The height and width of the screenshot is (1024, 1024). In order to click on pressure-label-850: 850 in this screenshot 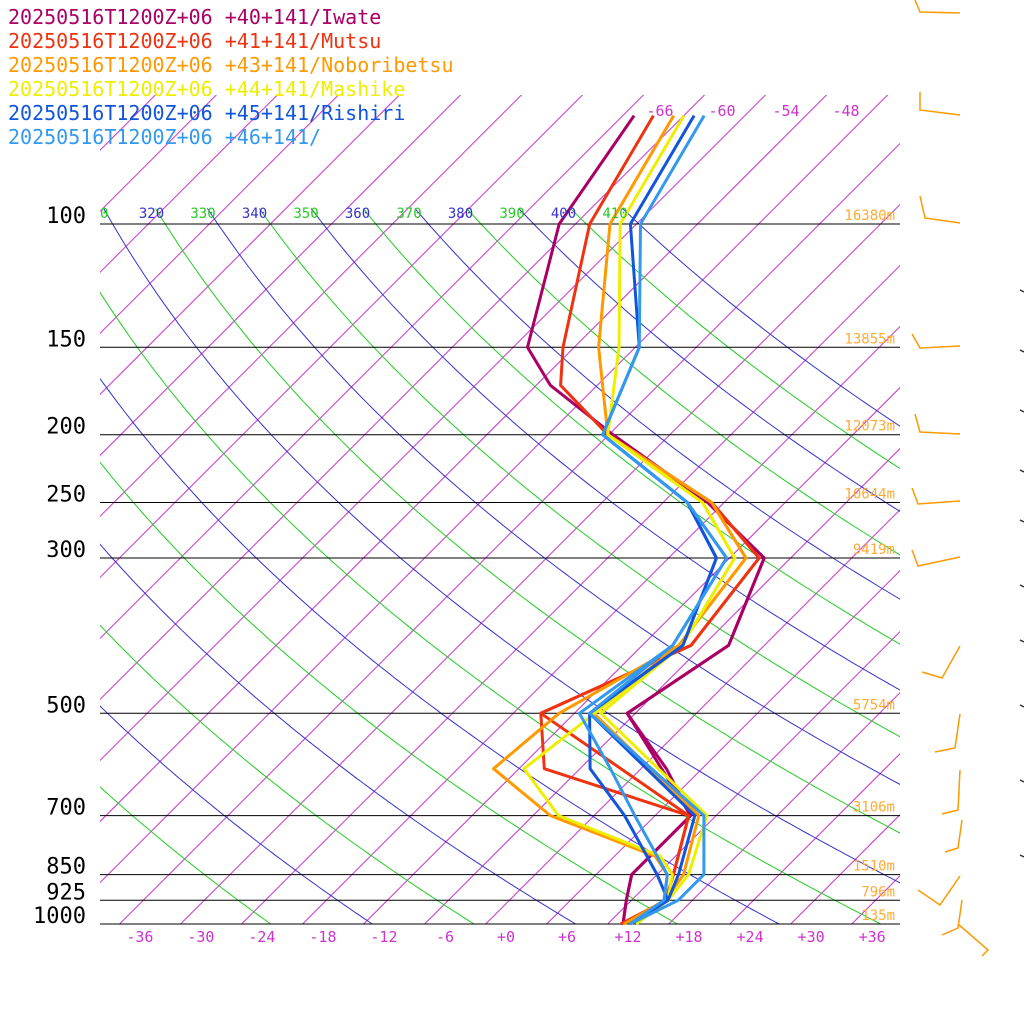, I will do `click(66, 867)`.